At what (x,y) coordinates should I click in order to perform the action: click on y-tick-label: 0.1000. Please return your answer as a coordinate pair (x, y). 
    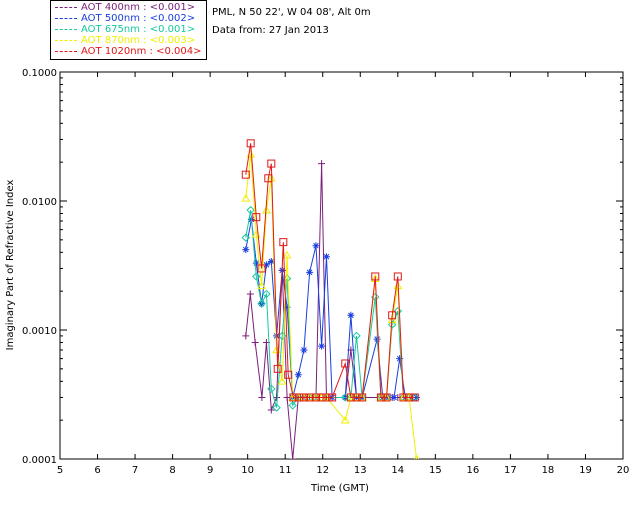
    Looking at the image, I should click on (39, 73).